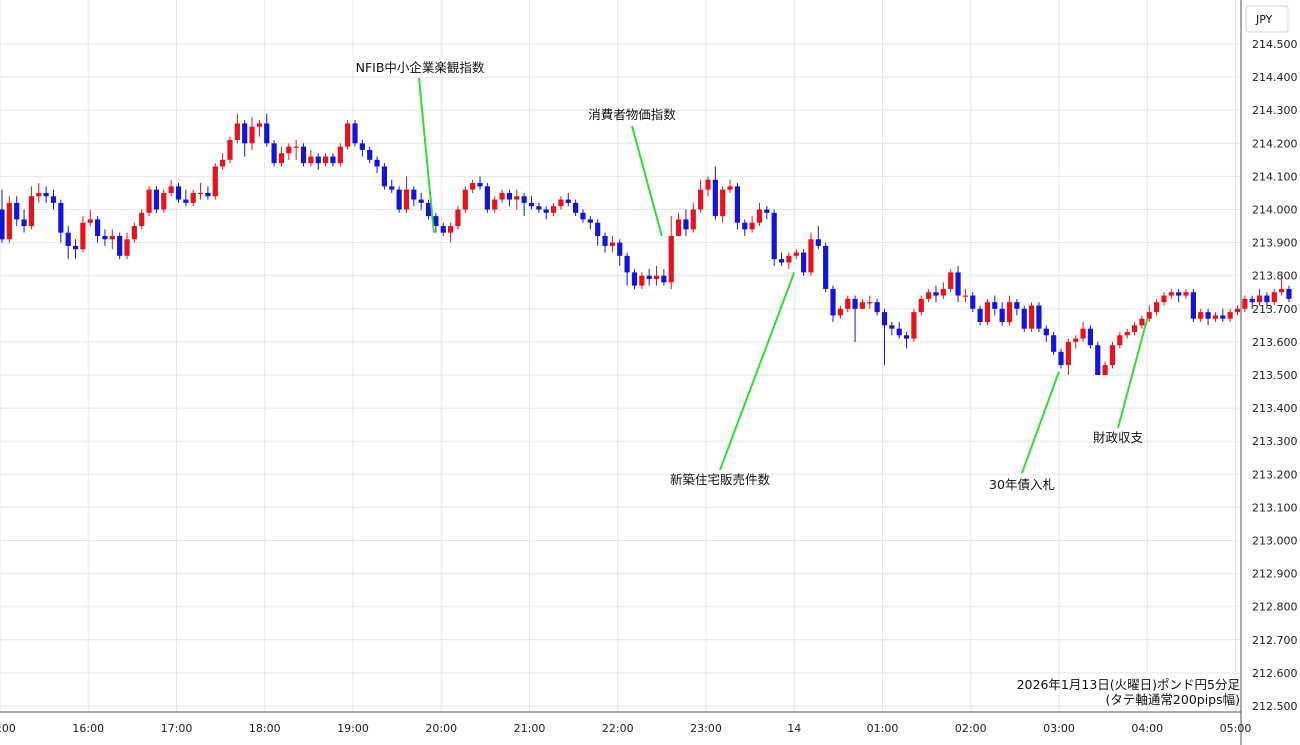  Describe the element at coordinates (1275, 44) in the screenshot. I see `price-tick-label: 214.500` at that location.